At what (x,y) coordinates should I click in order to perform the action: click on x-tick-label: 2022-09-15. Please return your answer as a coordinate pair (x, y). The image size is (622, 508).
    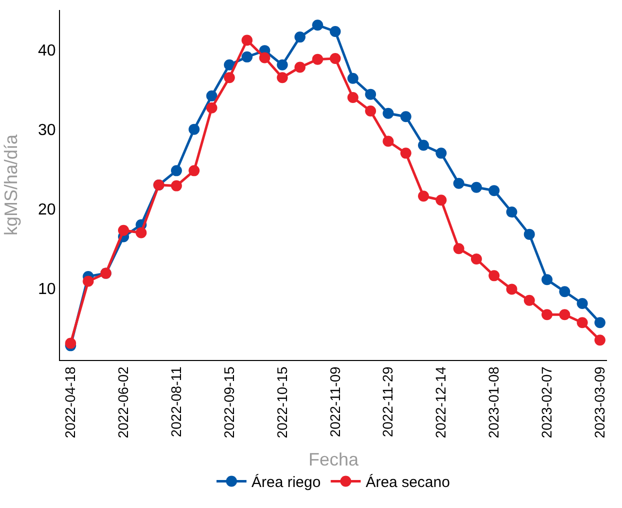
    Looking at the image, I should click on (228, 402).